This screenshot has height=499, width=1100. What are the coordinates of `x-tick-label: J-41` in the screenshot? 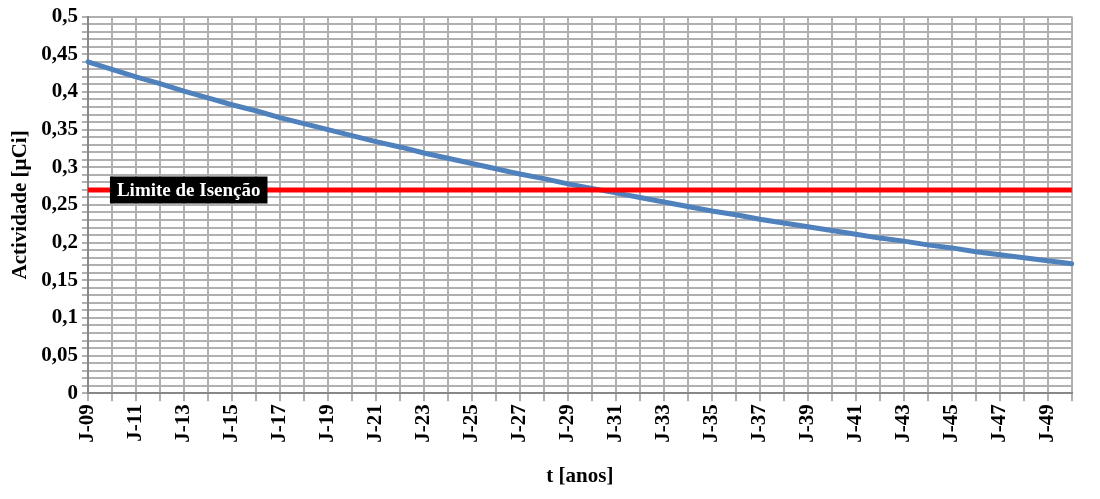 It's located at (854, 423).